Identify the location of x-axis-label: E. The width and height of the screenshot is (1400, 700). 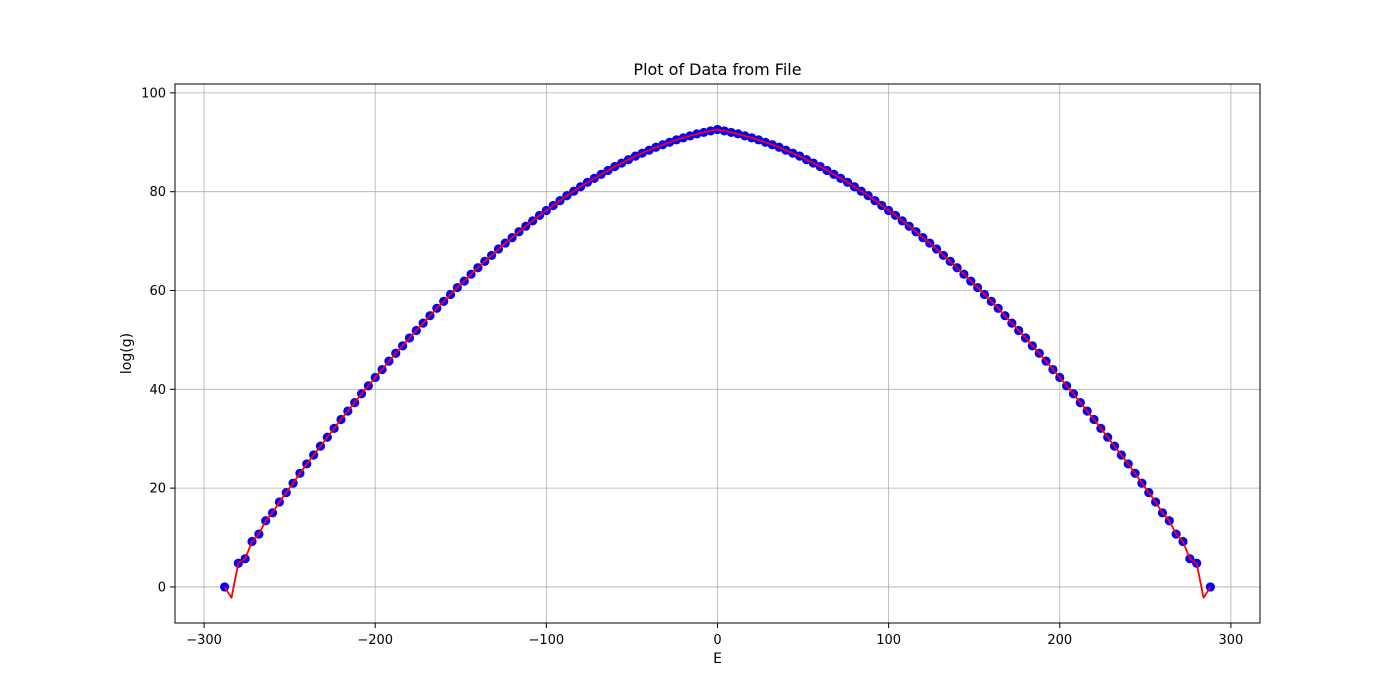
(717, 659).